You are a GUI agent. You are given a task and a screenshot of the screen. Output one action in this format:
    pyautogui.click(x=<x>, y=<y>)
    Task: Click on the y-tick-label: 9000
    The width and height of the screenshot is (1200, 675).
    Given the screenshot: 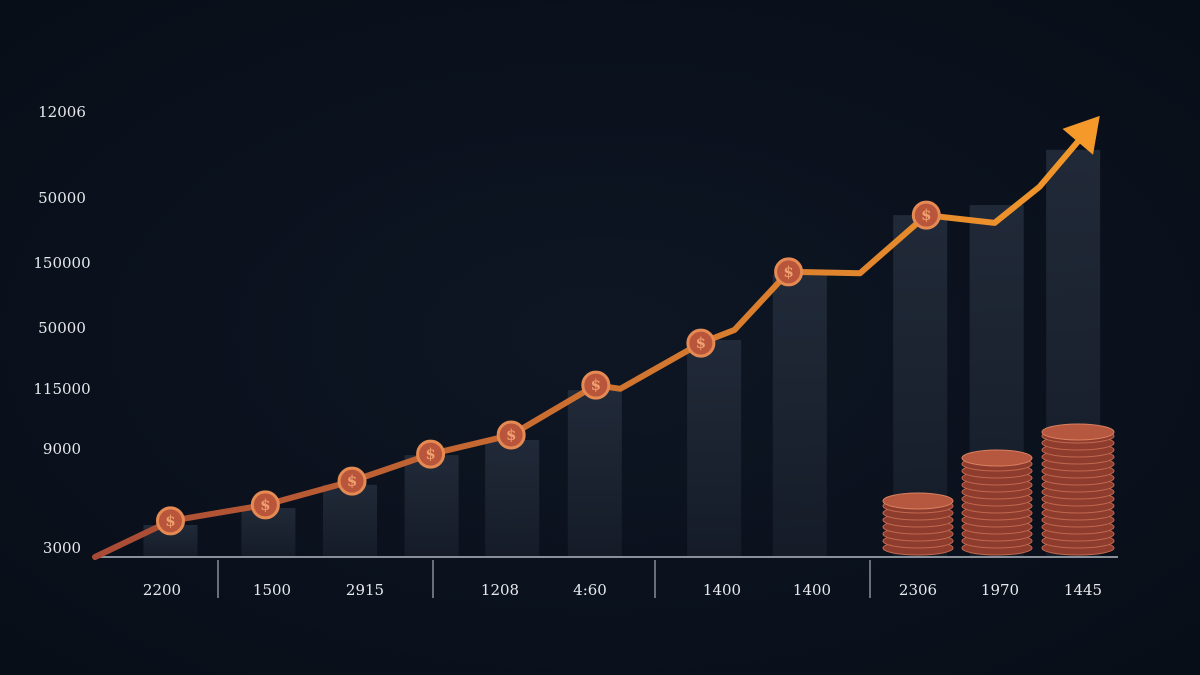 What is the action you would take?
    pyautogui.click(x=62, y=449)
    